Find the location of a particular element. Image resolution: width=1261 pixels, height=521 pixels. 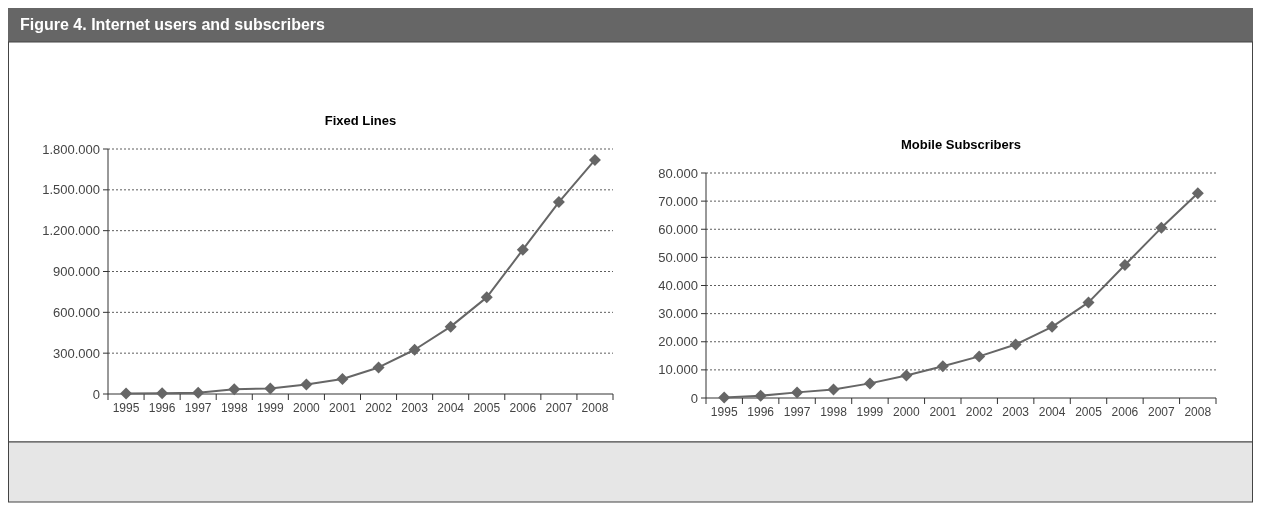

y-tick-label: 60.000 is located at coordinates (678, 229).